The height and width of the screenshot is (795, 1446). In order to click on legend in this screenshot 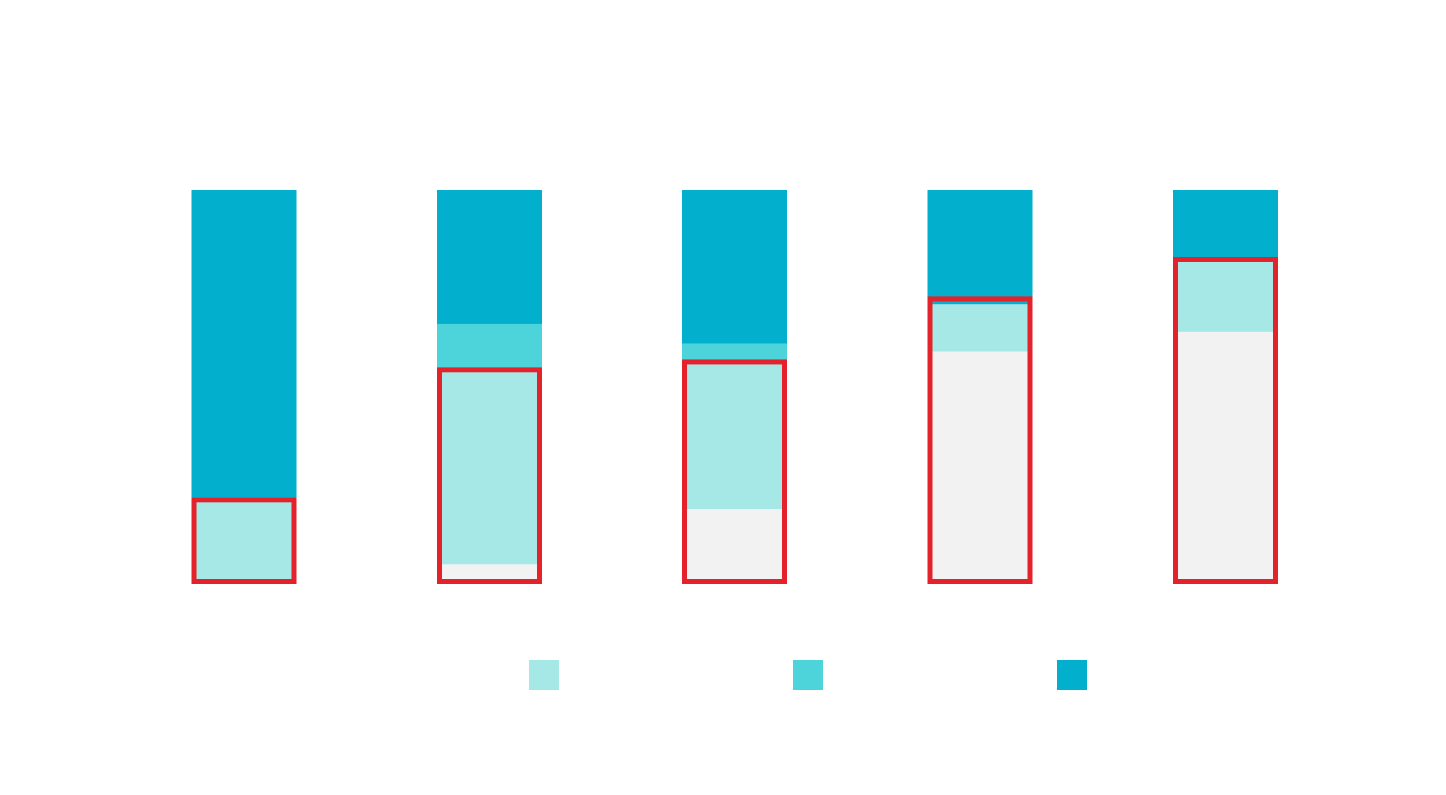, I will do `click(808, 675)`.